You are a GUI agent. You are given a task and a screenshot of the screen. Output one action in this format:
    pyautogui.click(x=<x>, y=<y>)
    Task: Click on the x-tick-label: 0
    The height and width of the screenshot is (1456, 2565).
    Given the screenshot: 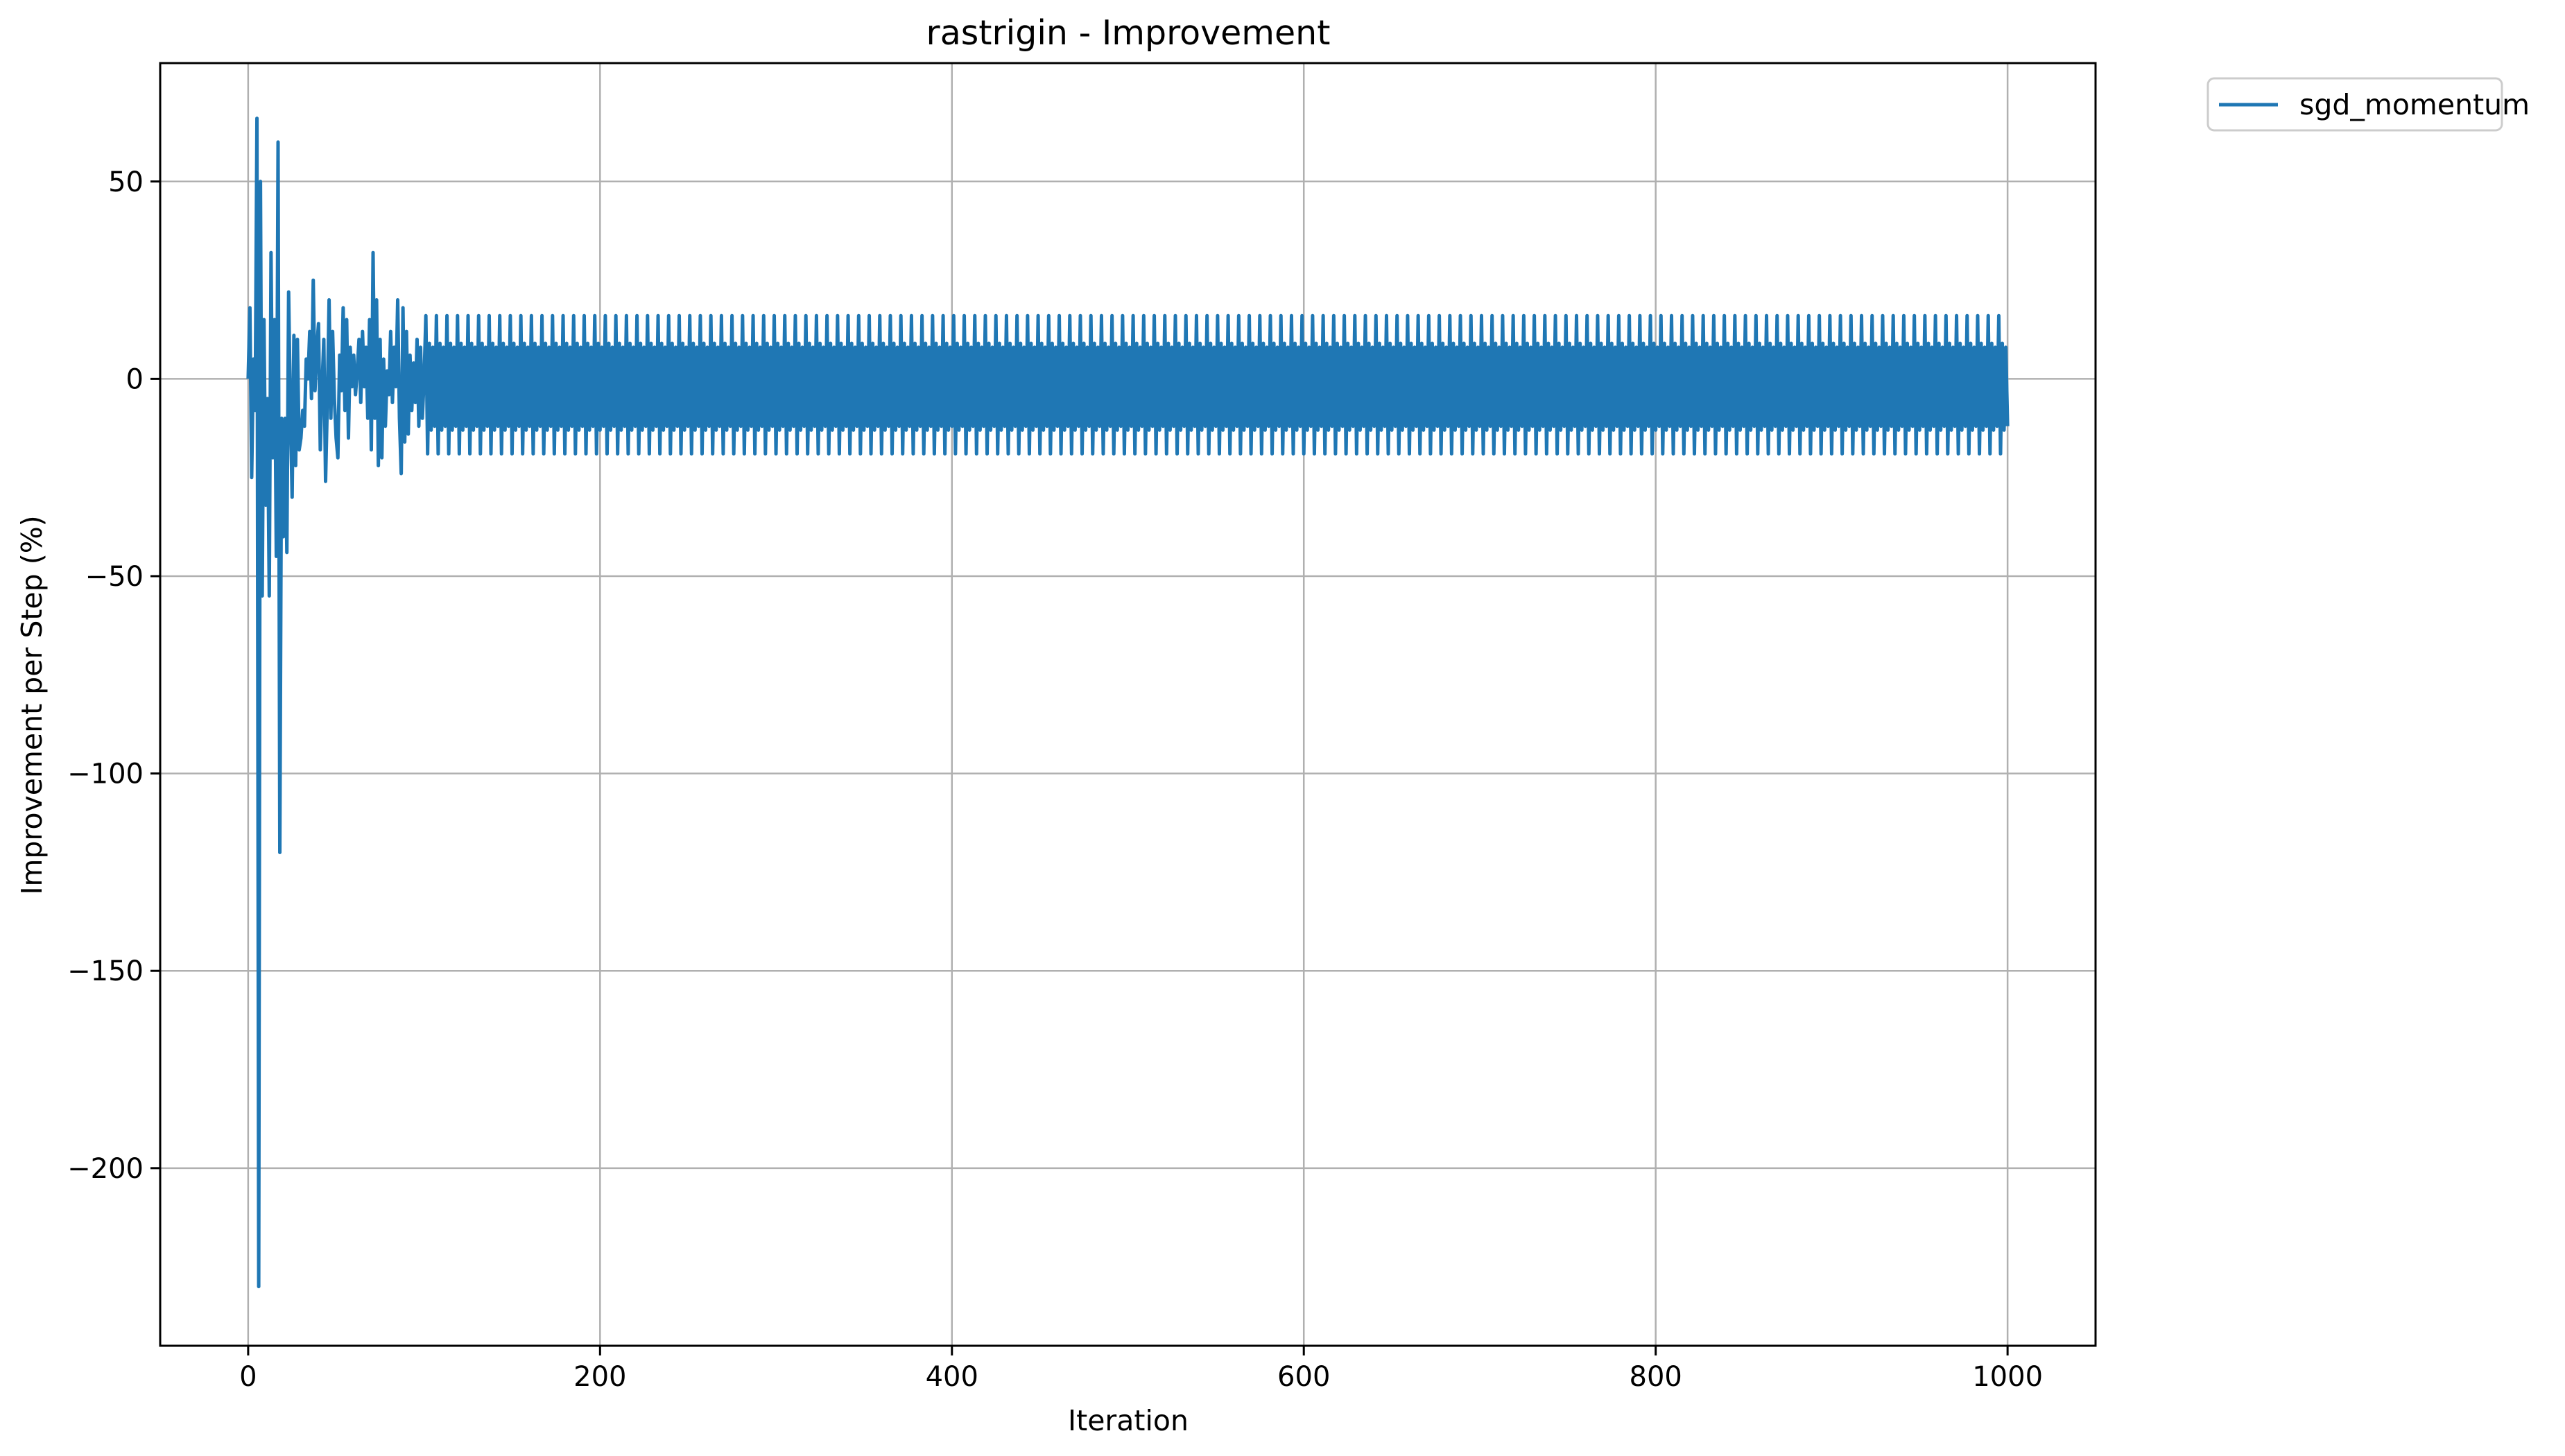 What is the action you would take?
    pyautogui.click(x=248, y=1377)
    